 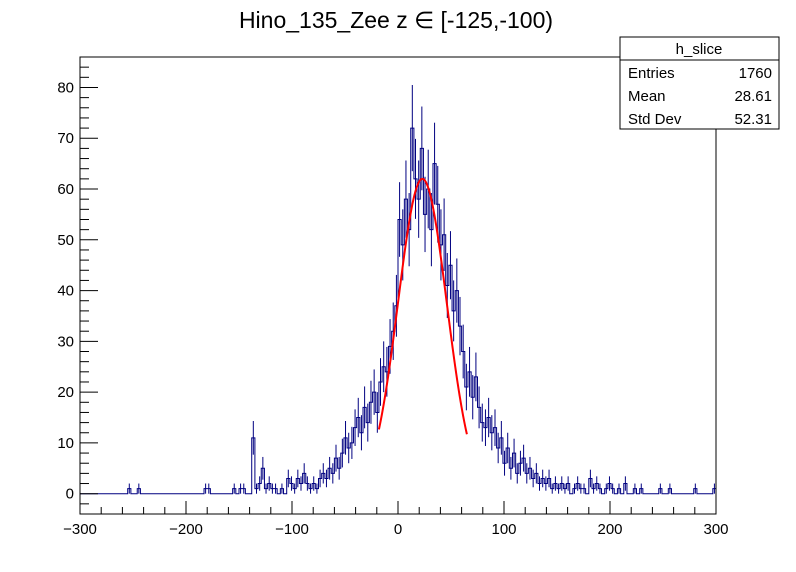 What do you see at coordinates (503, 529) in the screenshot?
I see `x-tick-label: 100` at bounding box center [503, 529].